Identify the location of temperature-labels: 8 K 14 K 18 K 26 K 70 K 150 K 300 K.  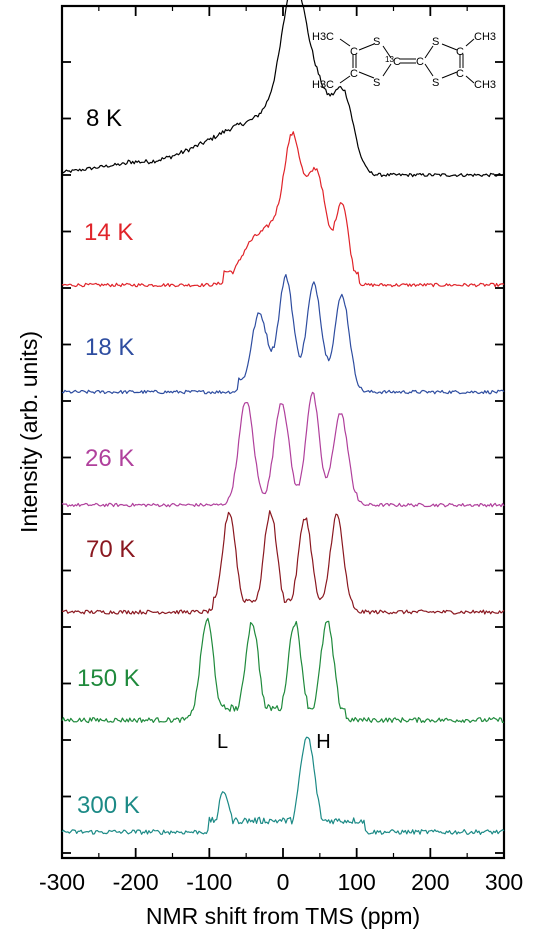
(108, 462).